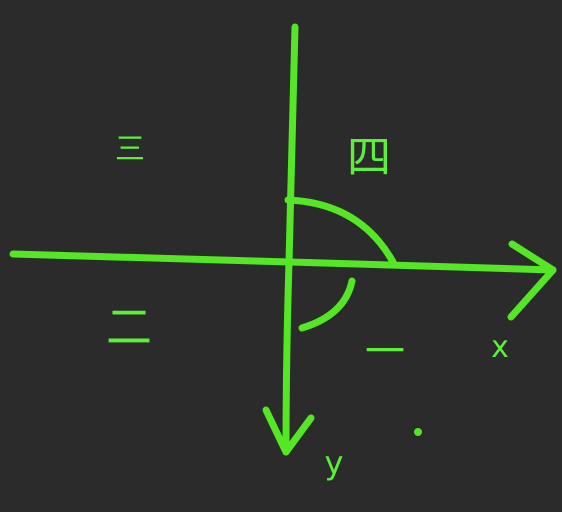  Describe the element at coordinates (385, 352) in the screenshot. I see `quadrant-label-bottom-right: 一` at that location.